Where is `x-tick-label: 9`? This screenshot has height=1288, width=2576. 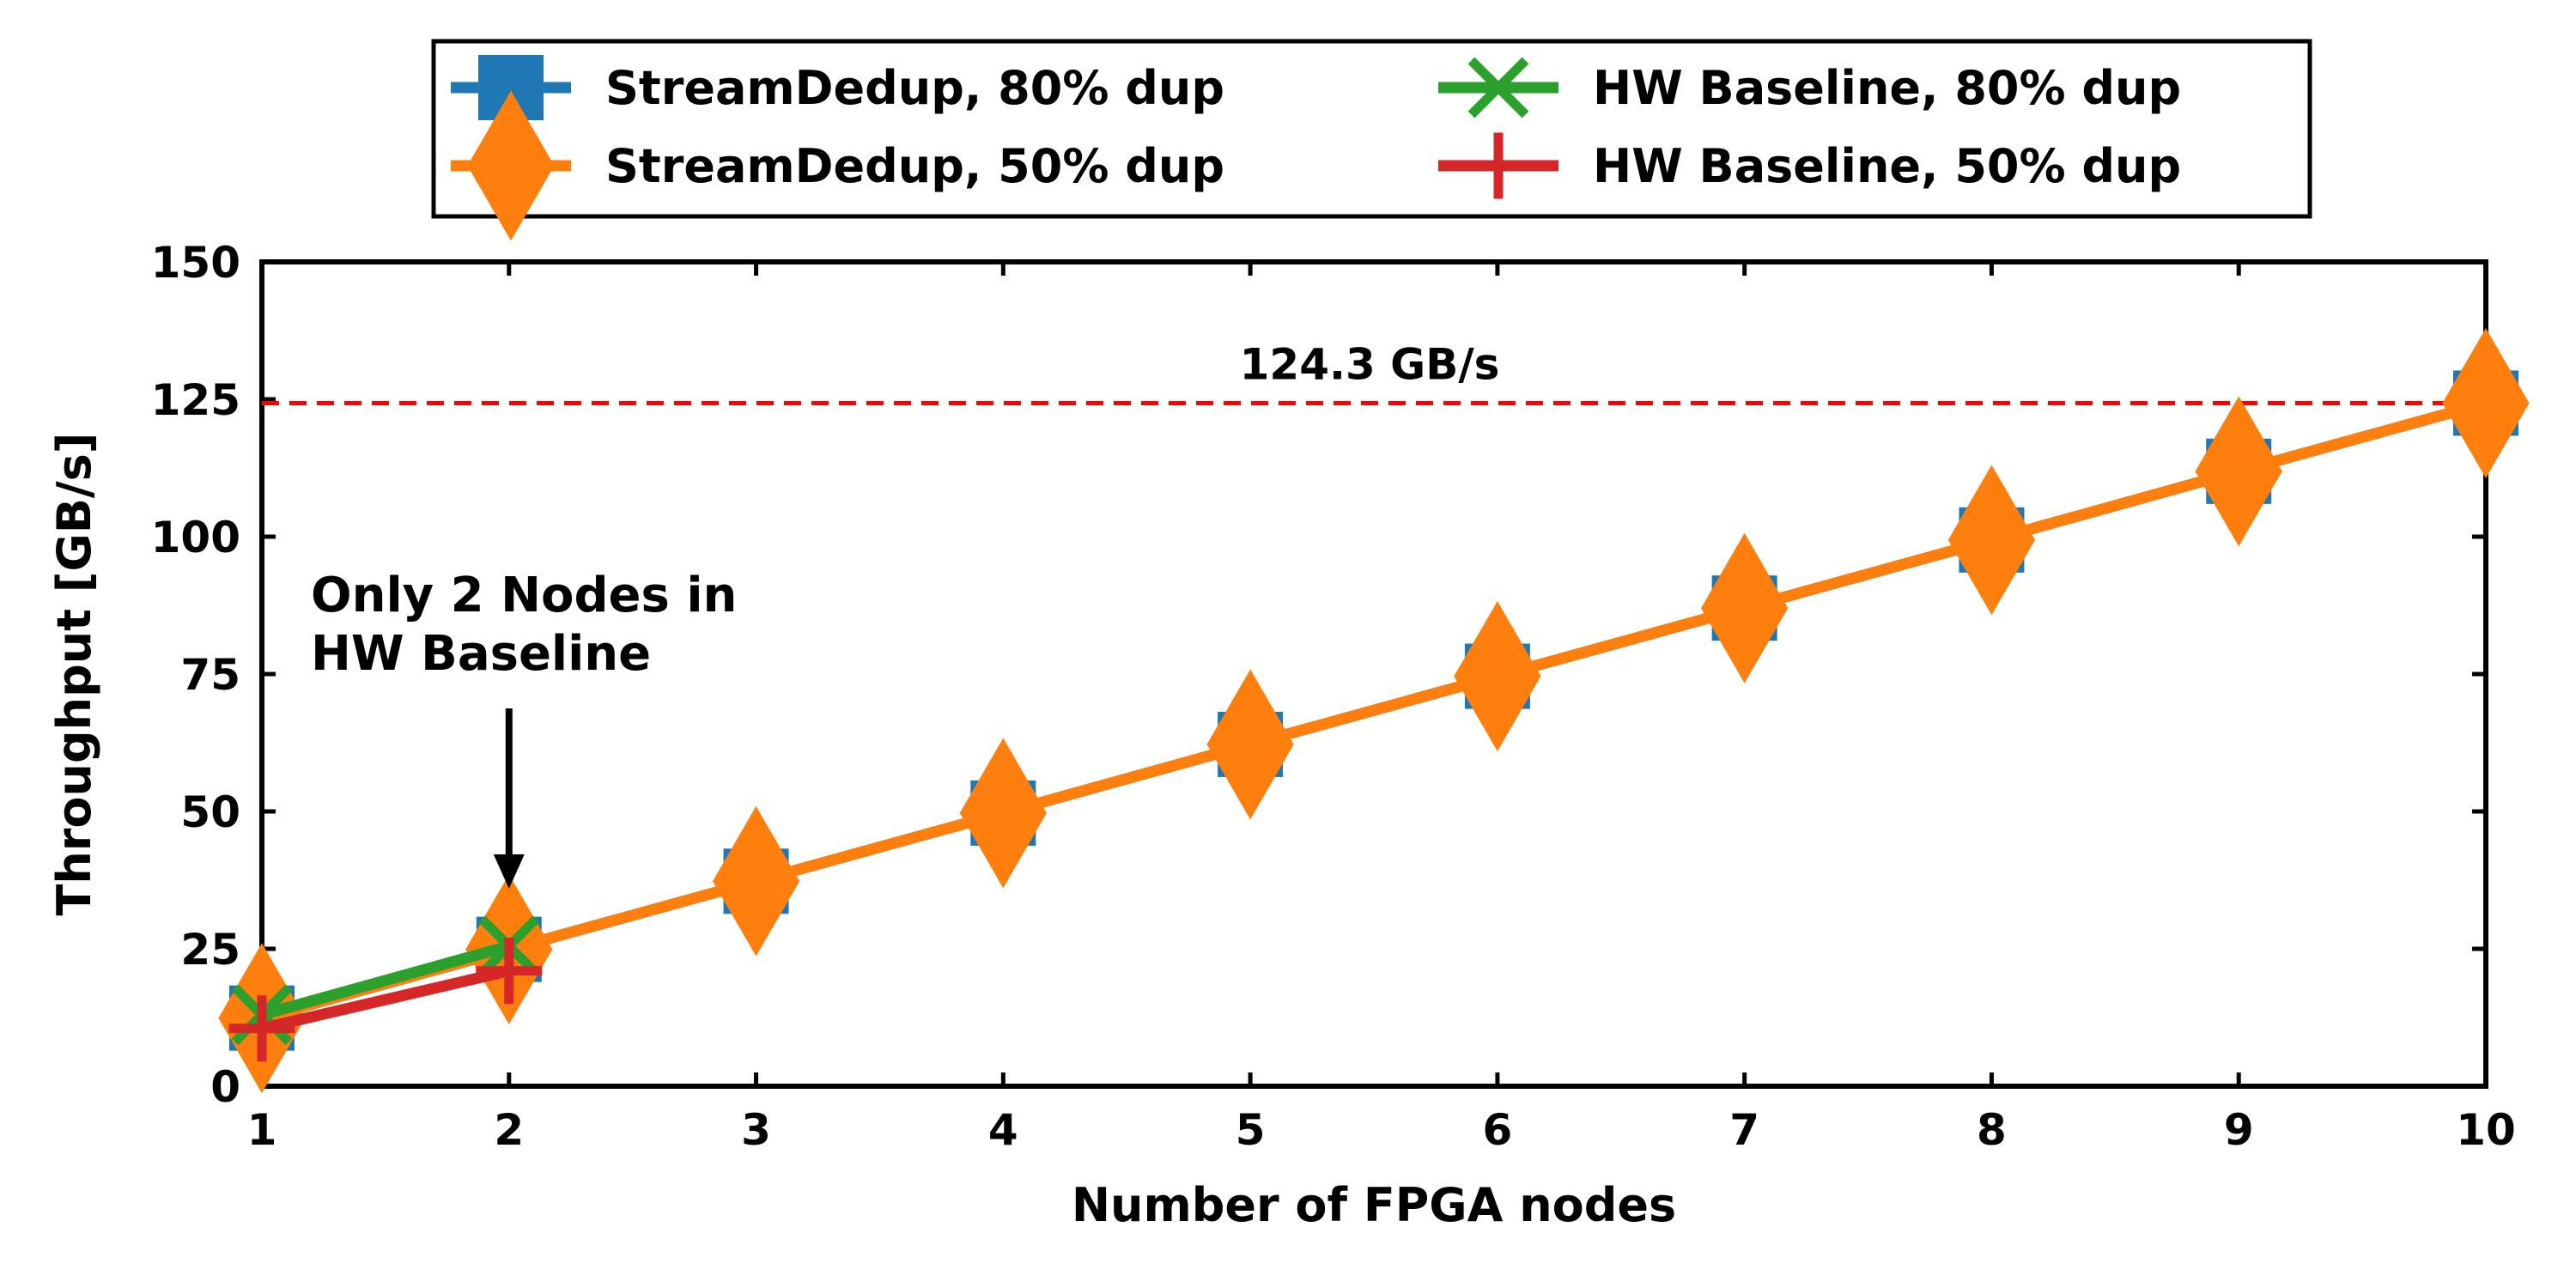 x-tick-label: 9 is located at coordinates (2239, 1130).